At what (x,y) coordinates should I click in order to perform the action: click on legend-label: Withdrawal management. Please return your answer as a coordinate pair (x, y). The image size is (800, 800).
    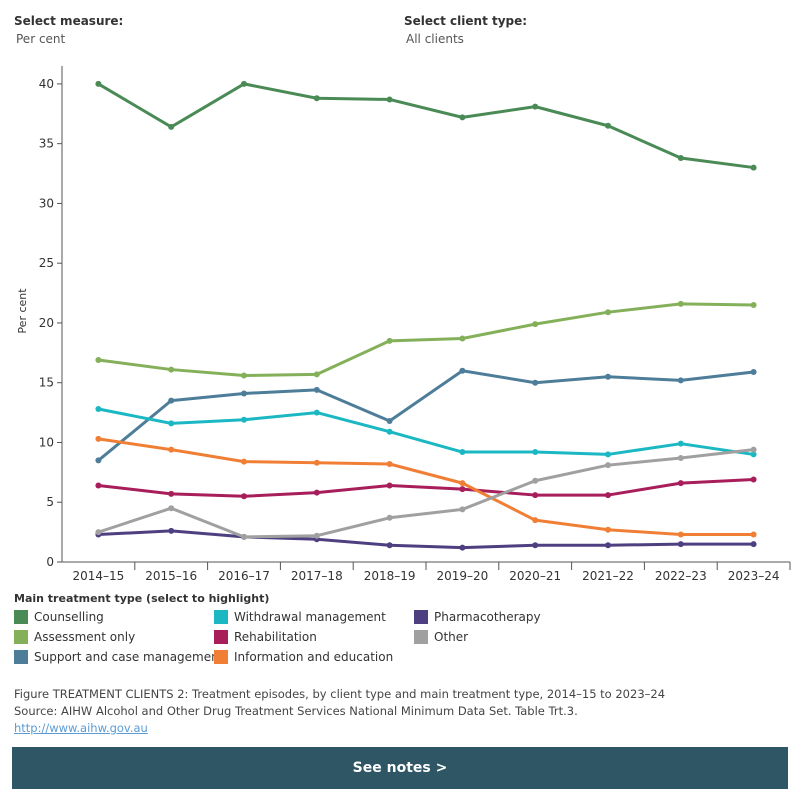
    Looking at the image, I should click on (310, 617).